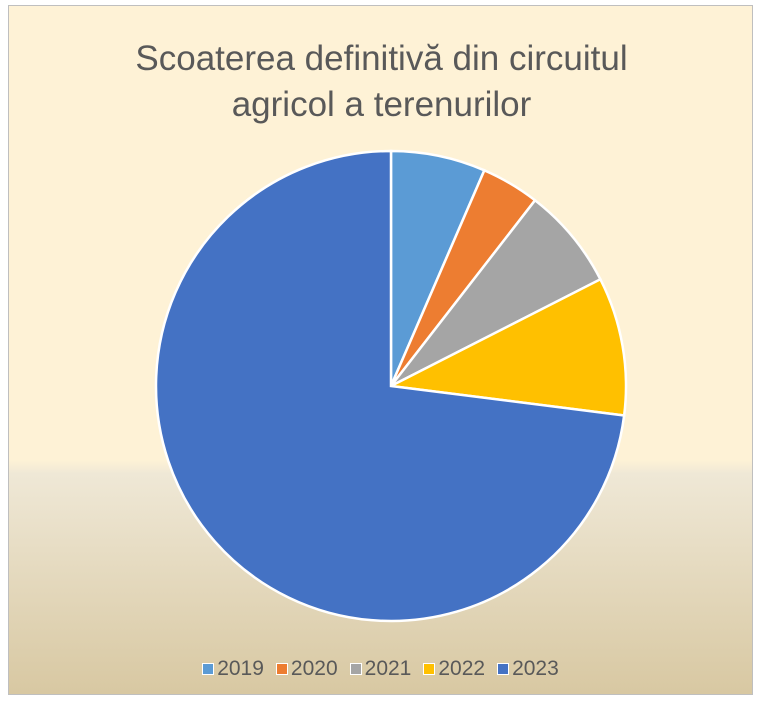 This screenshot has height=702, width=761. I want to click on legend-label: 2022, so click(462, 668).